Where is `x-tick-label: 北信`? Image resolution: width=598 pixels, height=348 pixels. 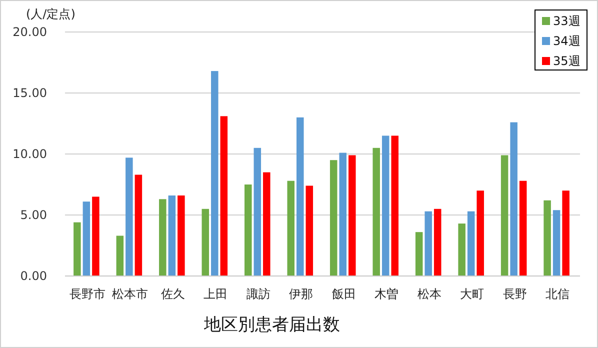
x-tick-label: 北信 is located at coordinates (558, 294).